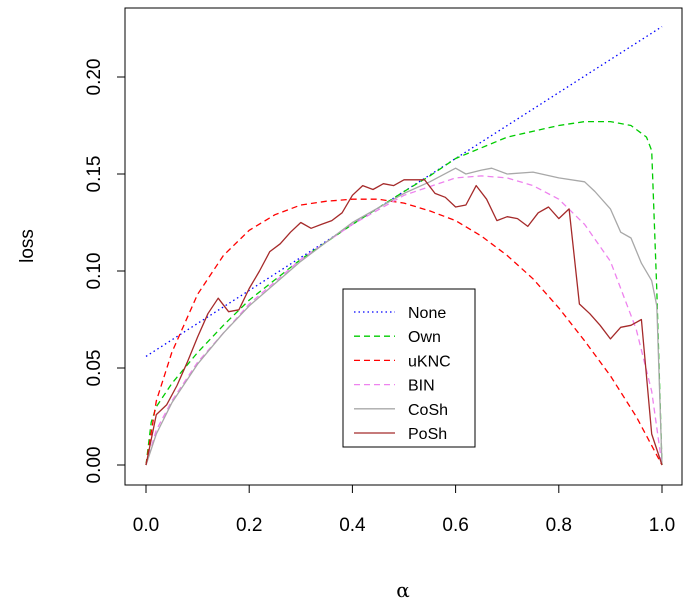 This screenshot has height=602, width=684. What do you see at coordinates (662, 525) in the screenshot?
I see `x-tick-label: 1.0` at bounding box center [662, 525].